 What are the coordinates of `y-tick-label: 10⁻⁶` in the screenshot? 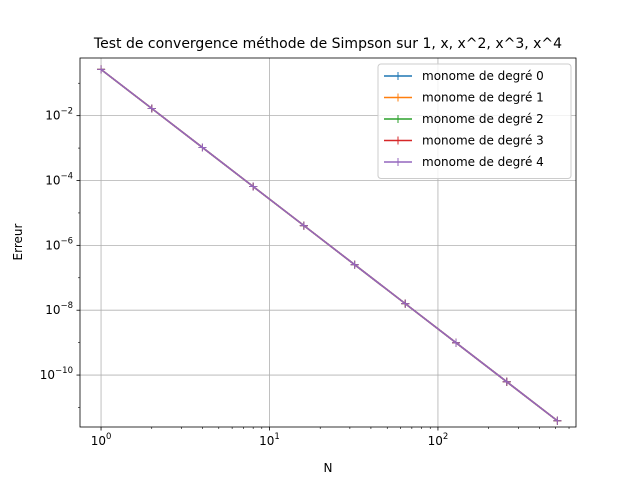 It's located at (59, 244).